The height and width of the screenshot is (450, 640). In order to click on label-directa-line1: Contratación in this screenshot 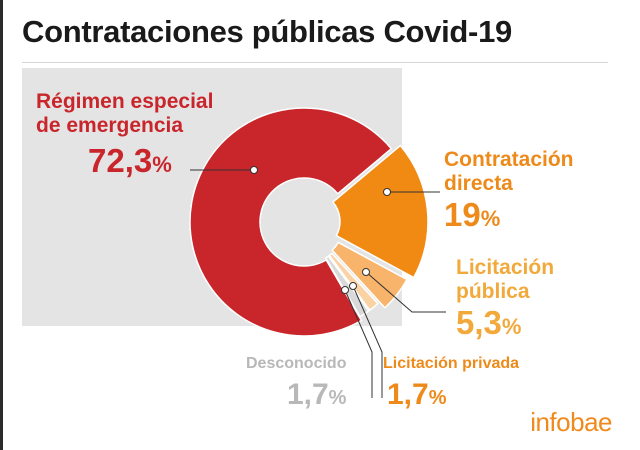, I will do `click(509, 159)`.